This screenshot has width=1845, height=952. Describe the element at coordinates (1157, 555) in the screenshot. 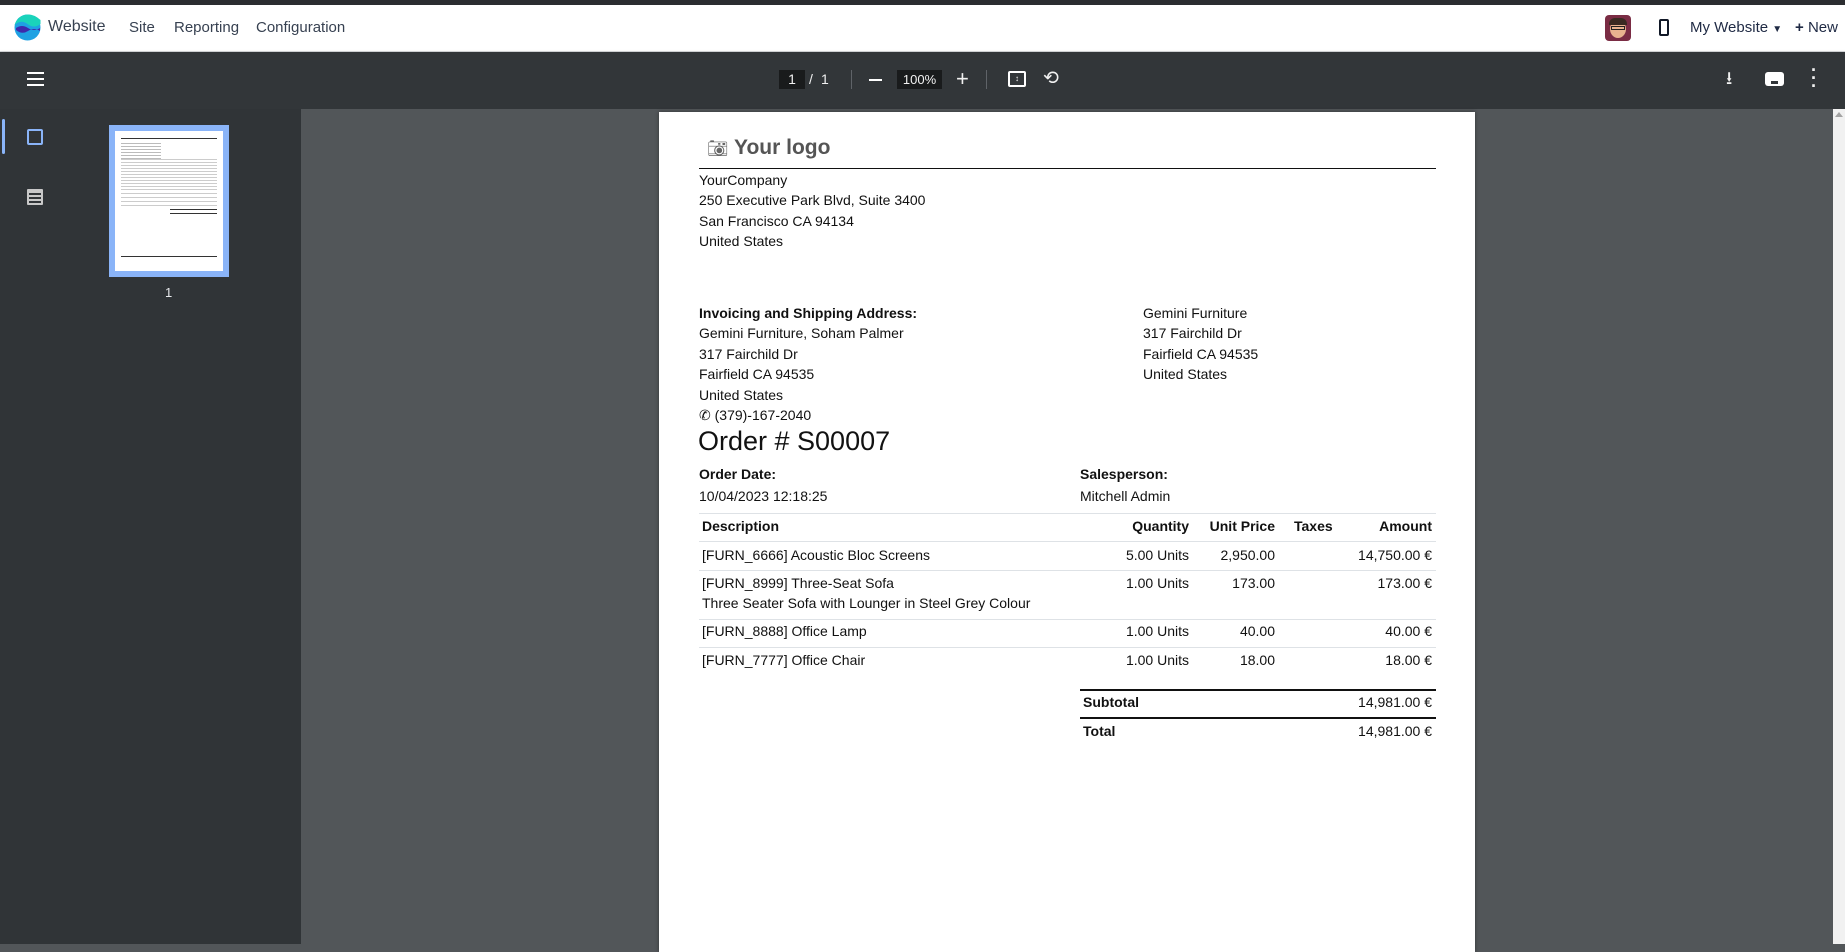

I see `line-quantity: 5.00 Units` at that location.